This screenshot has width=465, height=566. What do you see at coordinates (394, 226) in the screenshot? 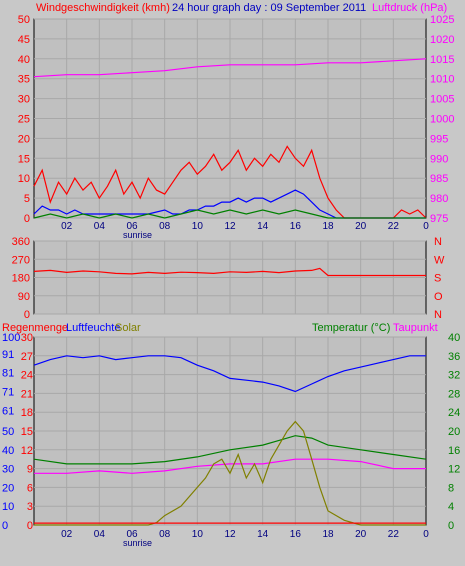
I see `wind-x-tick: 22` at bounding box center [394, 226].